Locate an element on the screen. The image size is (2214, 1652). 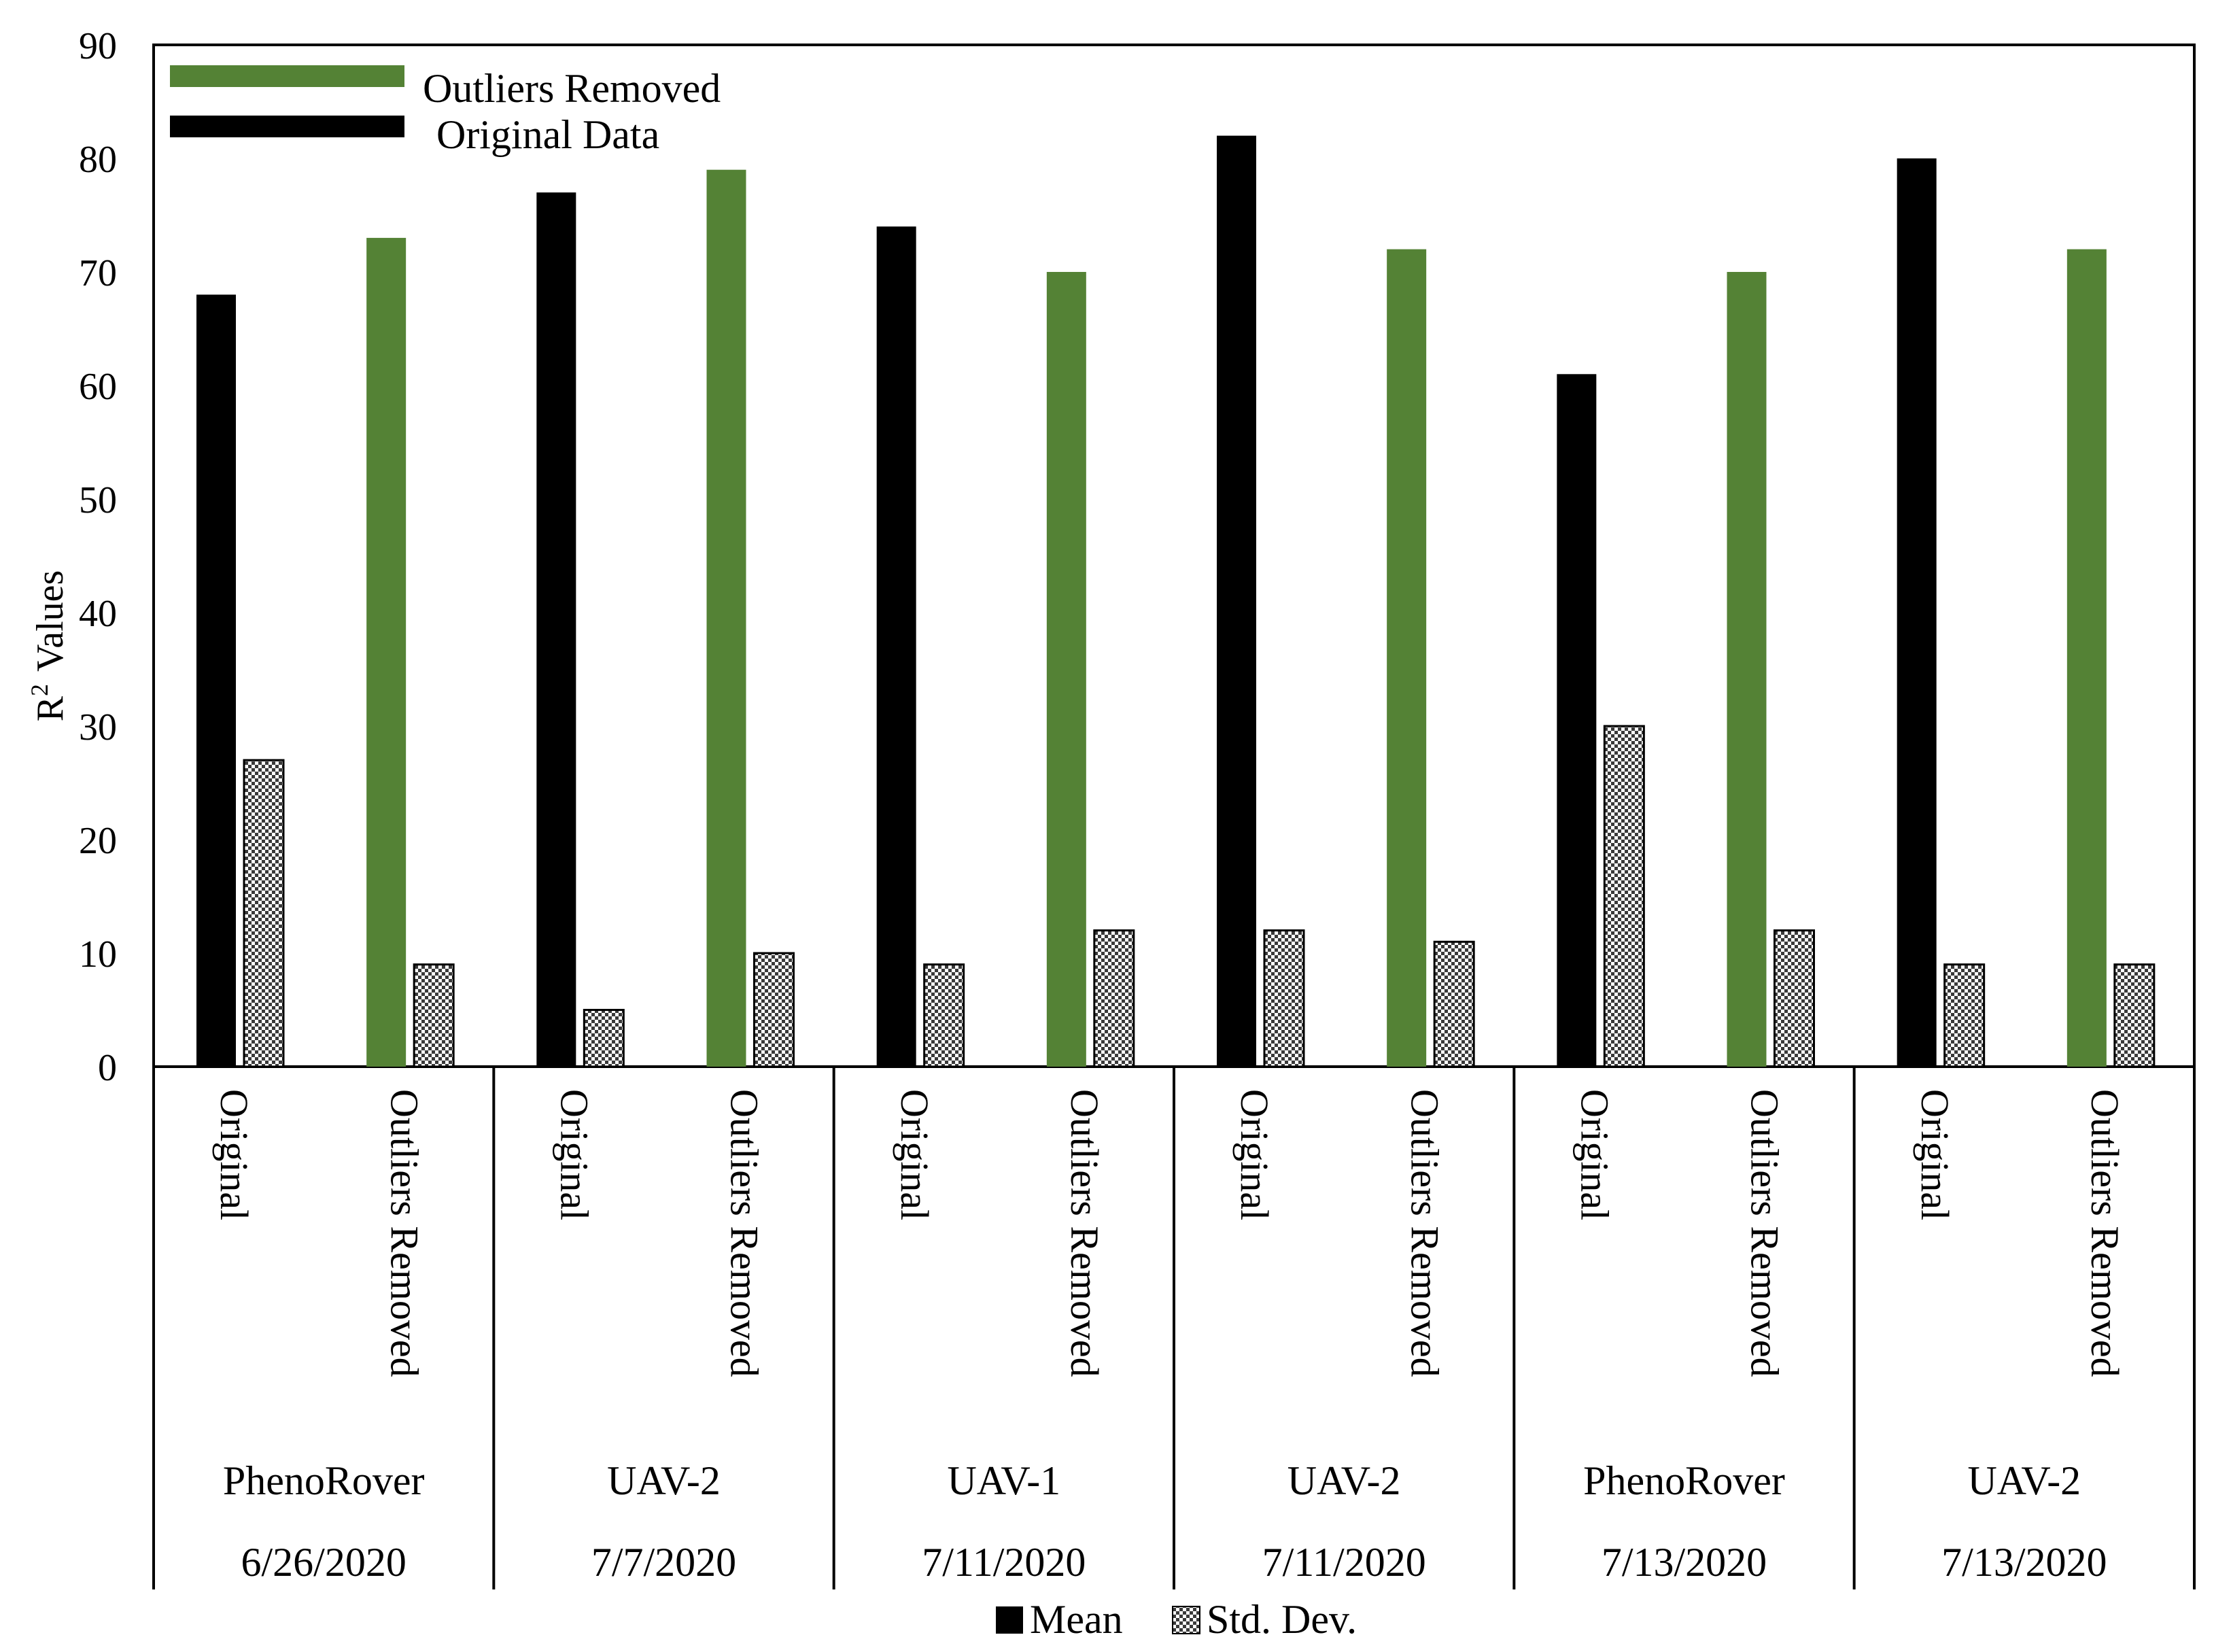
y-tick-label: 50 is located at coordinates (98, 500).